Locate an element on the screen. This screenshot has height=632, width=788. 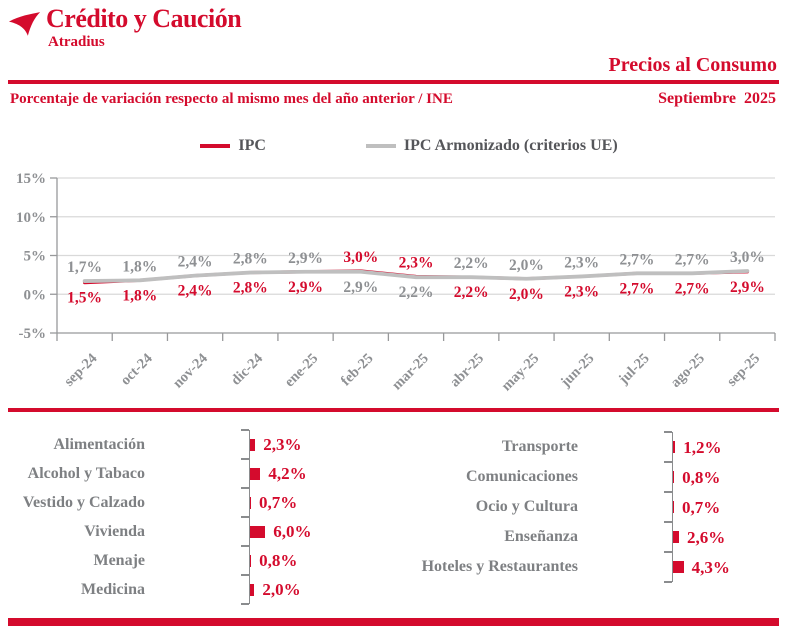
data-label-top: 2,2% is located at coordinates (471, 263).